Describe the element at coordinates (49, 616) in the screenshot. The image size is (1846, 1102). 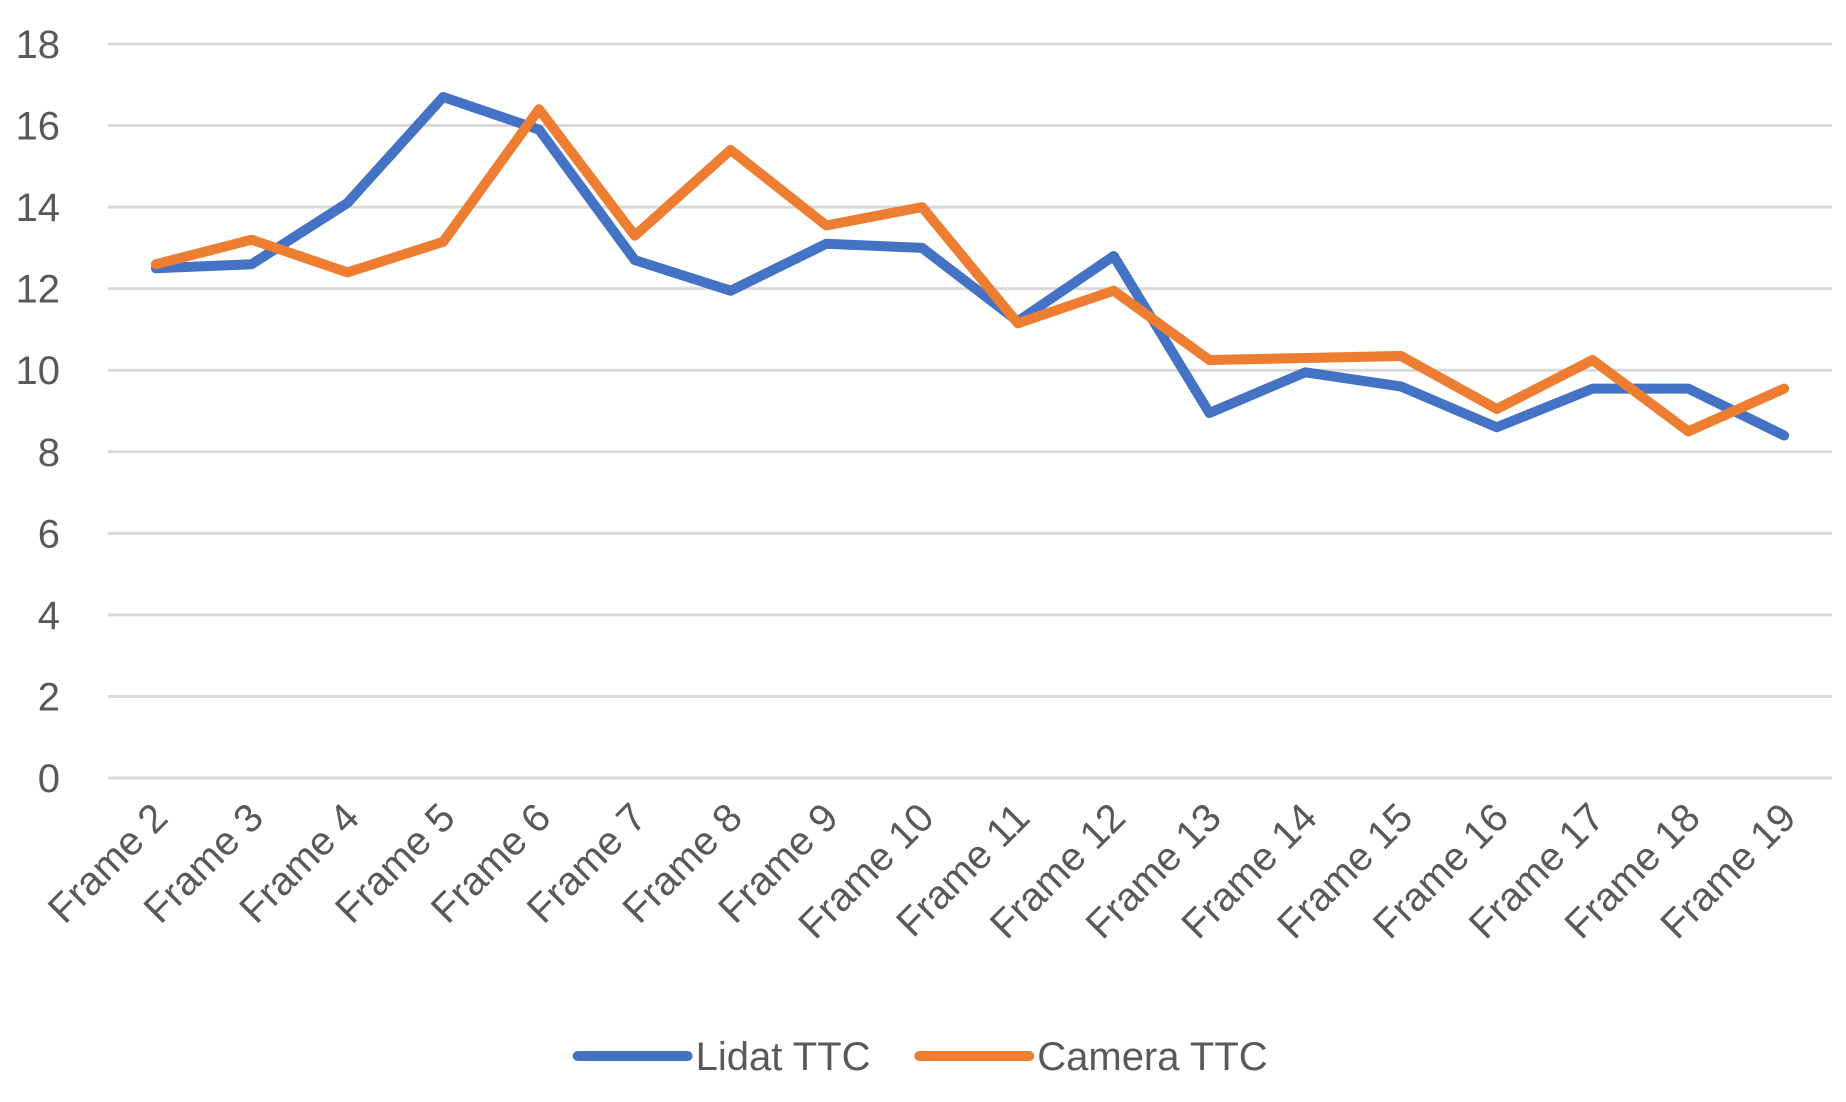
I see `y-tick-label: 4` at that location.